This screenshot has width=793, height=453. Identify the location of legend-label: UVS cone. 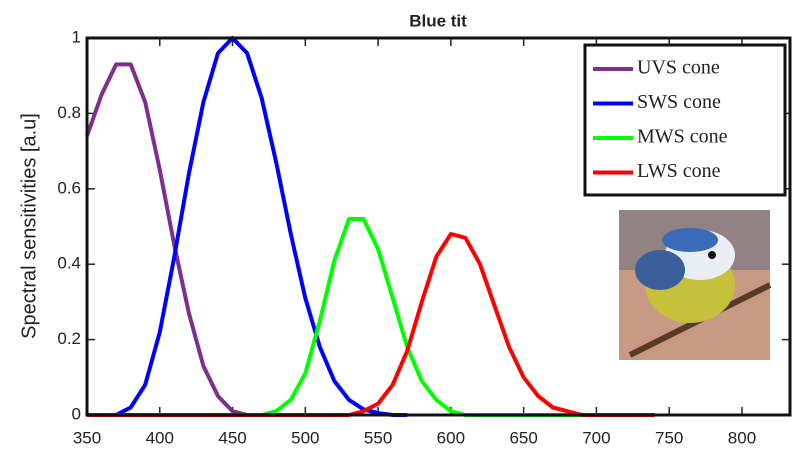
(678, 68).